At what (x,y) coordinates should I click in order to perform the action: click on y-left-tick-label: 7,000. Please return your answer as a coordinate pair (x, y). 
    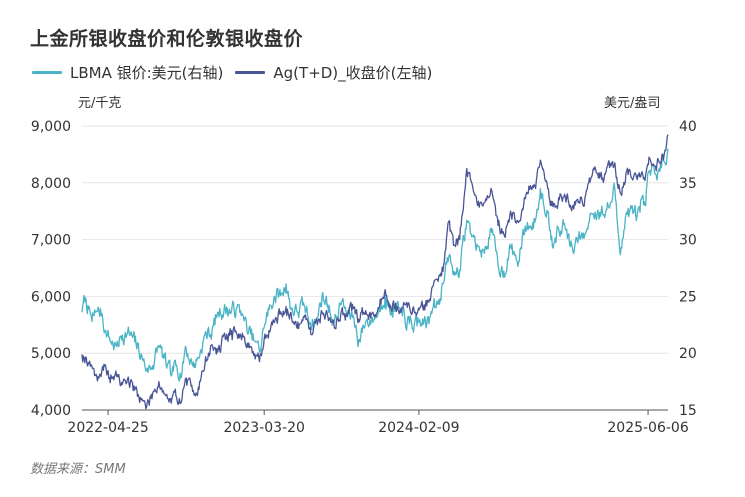
    Looking at the image, I should click on (51, 241).